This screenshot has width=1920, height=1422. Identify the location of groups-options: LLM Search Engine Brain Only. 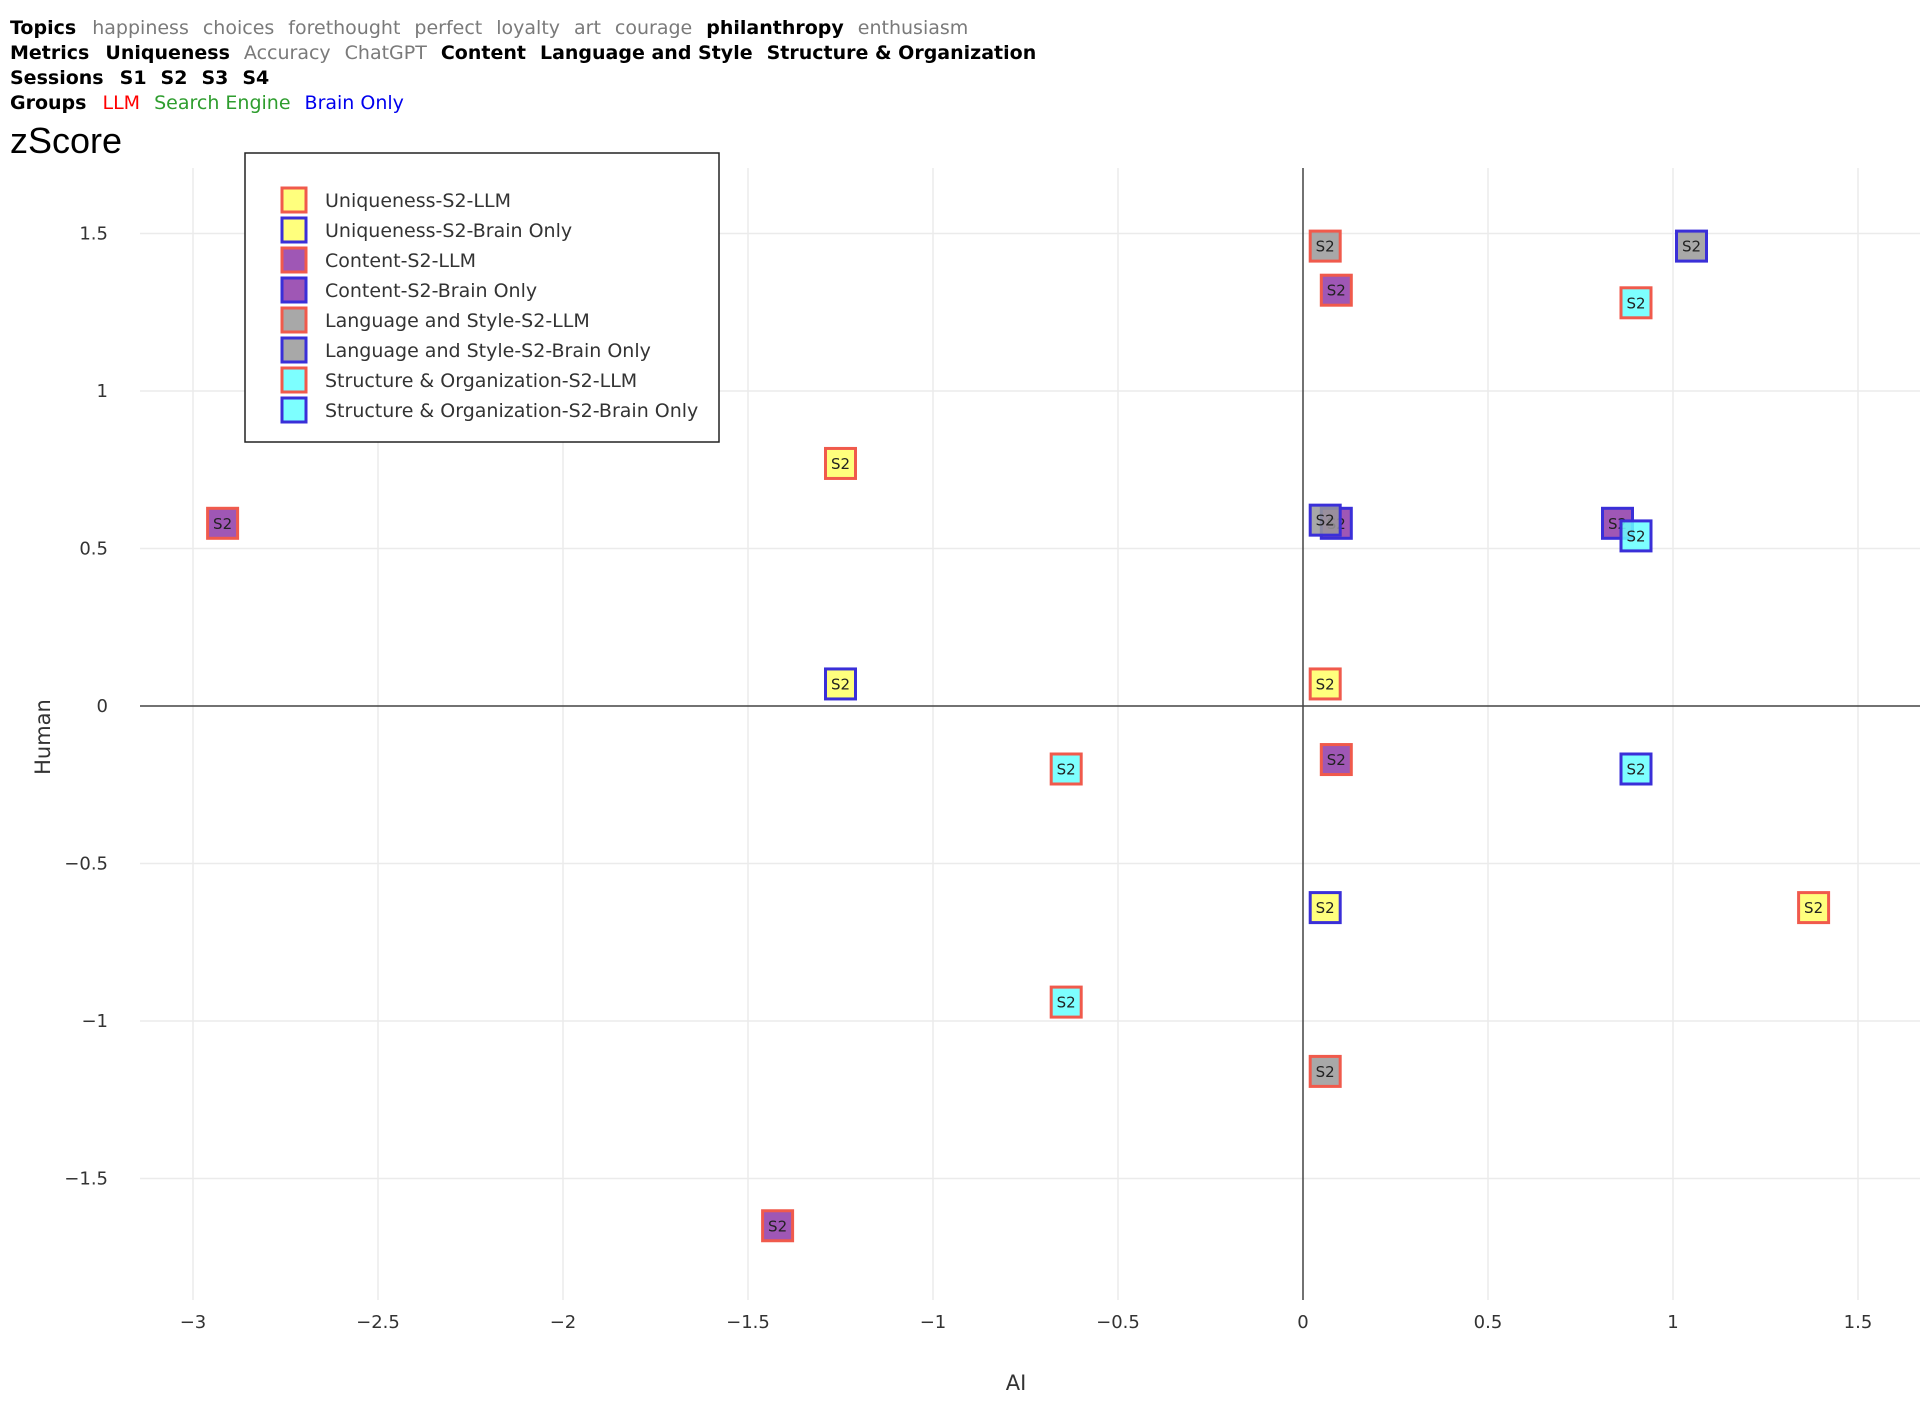
(260, 103).